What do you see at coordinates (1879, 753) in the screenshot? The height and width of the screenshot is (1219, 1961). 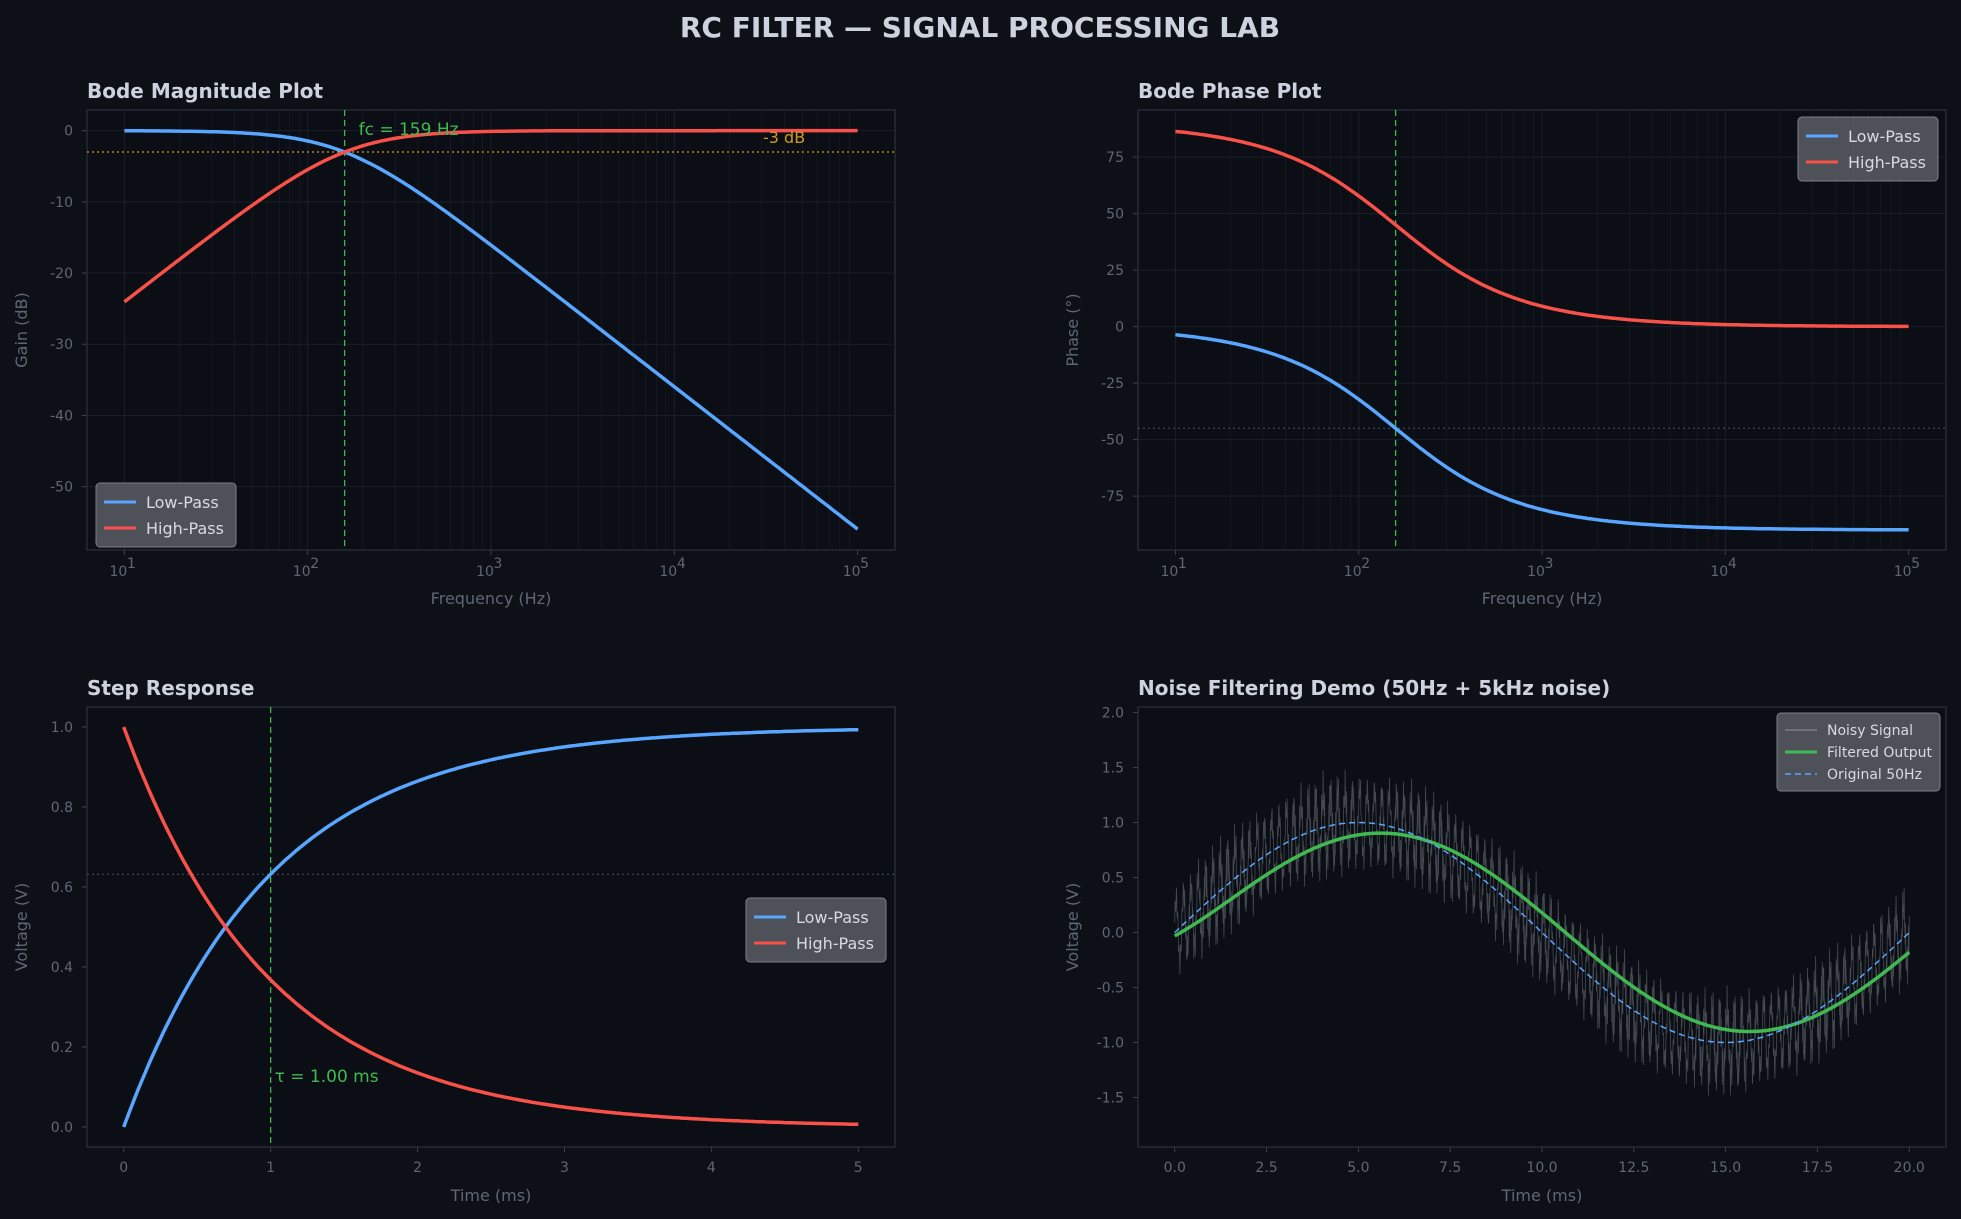 I see `legend-label: Filtered Output` at bounding box center [1879, 753].